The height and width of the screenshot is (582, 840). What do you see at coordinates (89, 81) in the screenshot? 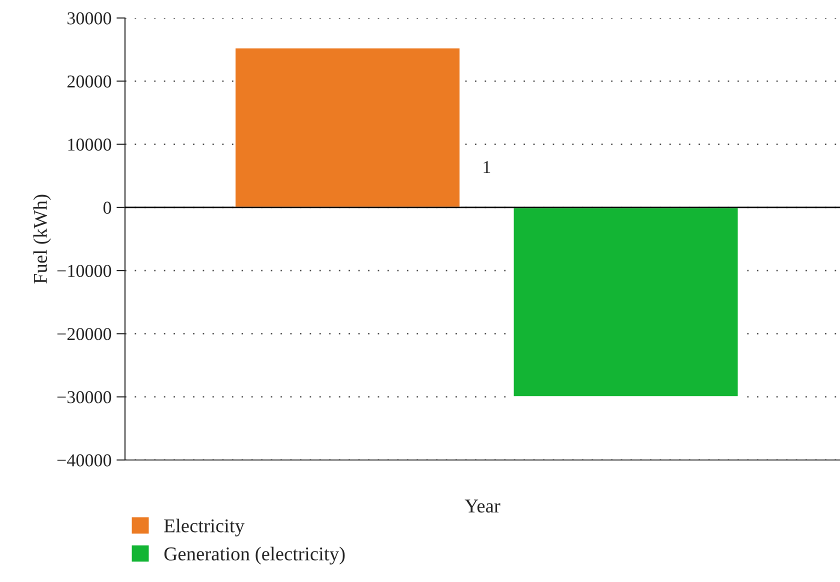
I see `y-tick-label: 20000` at bounding box center [89, 81].